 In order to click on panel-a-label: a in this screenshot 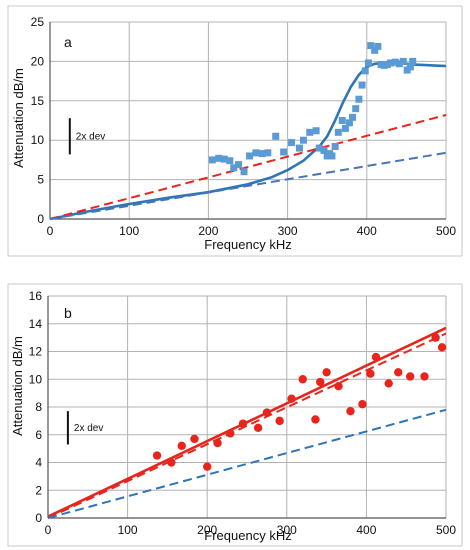, I will do `click(68, 42)`.